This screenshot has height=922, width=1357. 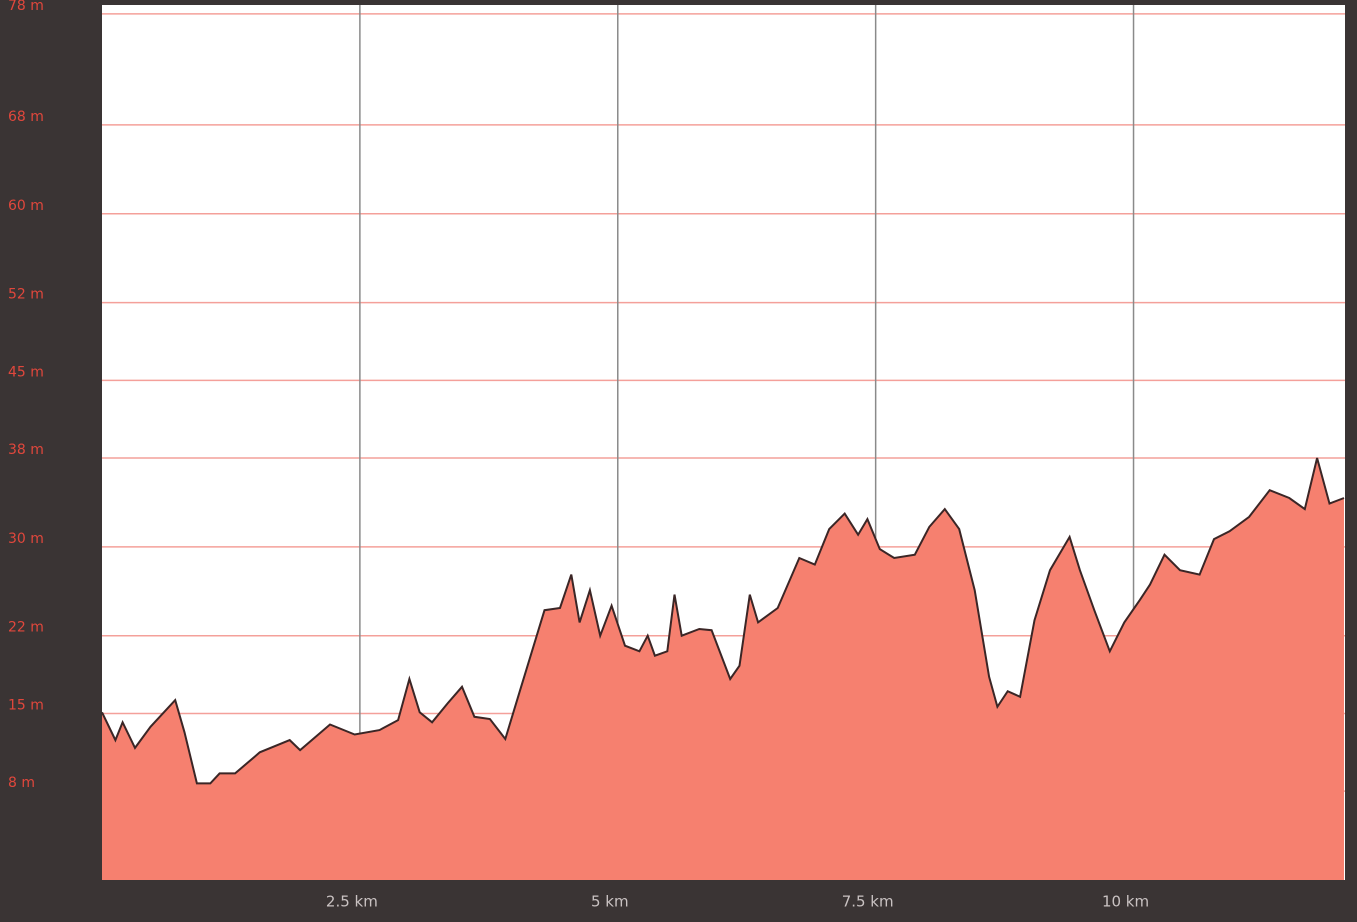 What do you see at coordinates (26, 295) in the screenshot?
I see `y-tick-label: 52 m` at bounding box center [26, 295].